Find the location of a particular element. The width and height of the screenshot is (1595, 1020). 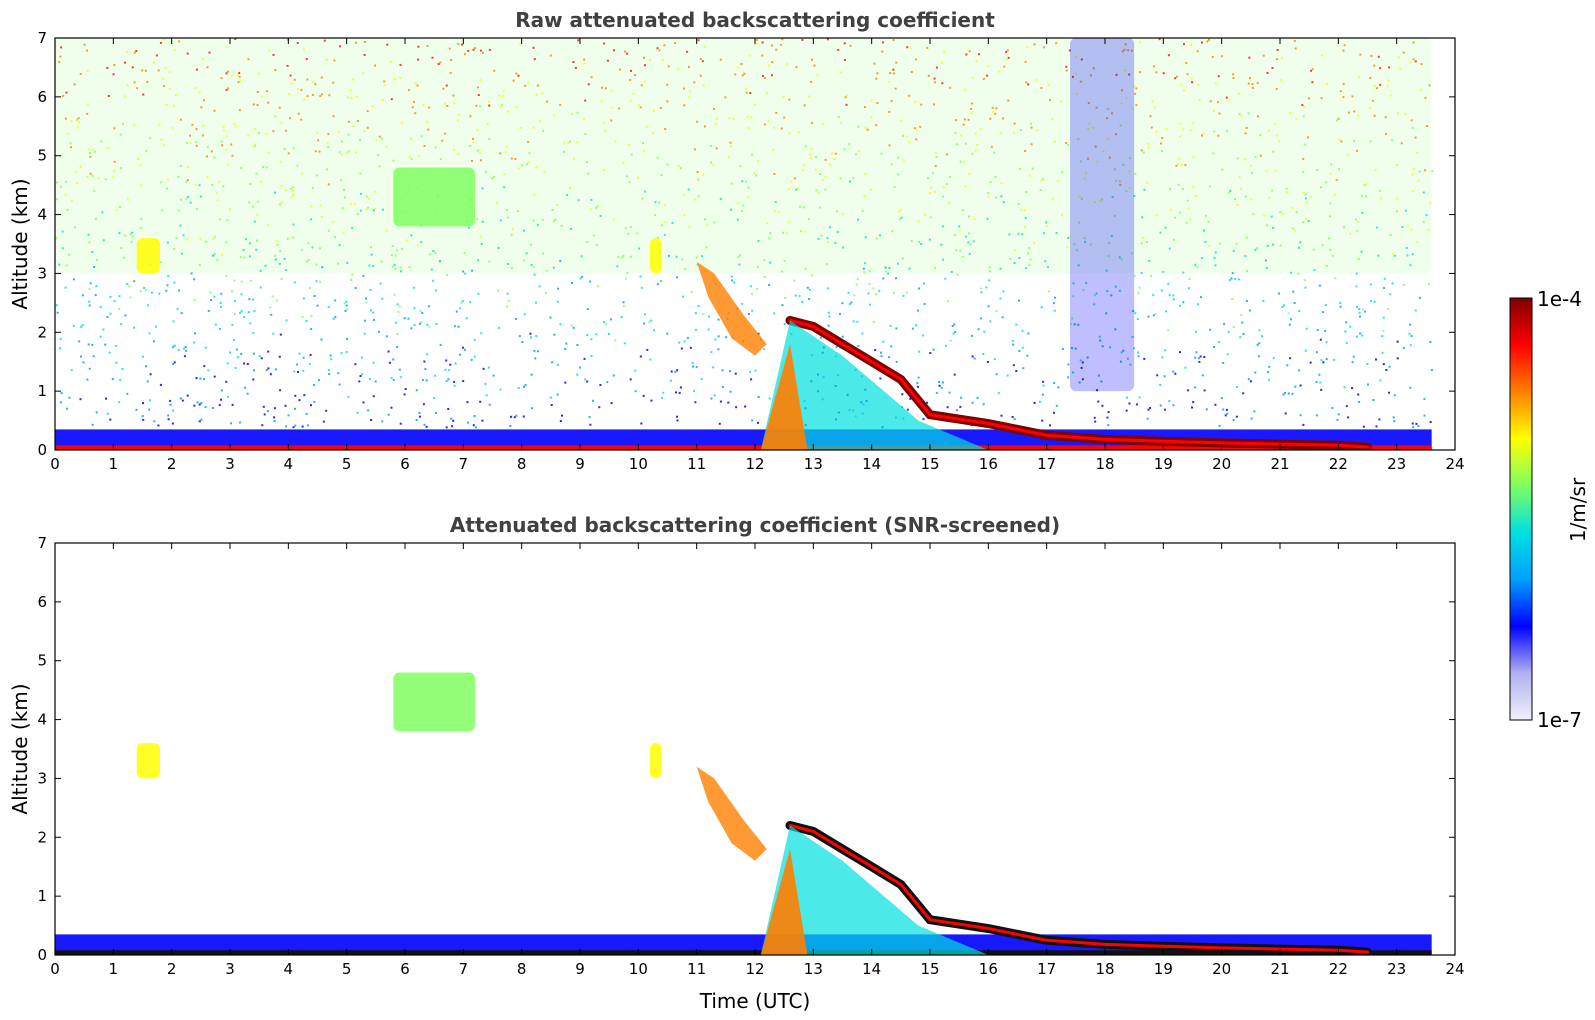

cloud-base-band-core is located at coordinates (1078, 384).